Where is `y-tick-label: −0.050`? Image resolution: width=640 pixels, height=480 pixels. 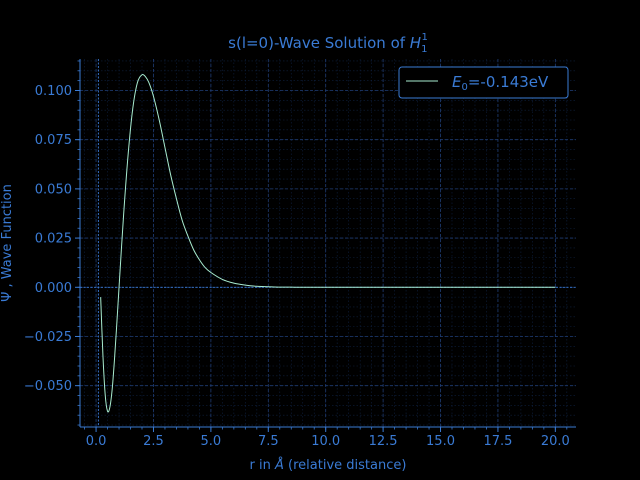 y-tick-label: −0.050 is located at coordinates (48, 386).